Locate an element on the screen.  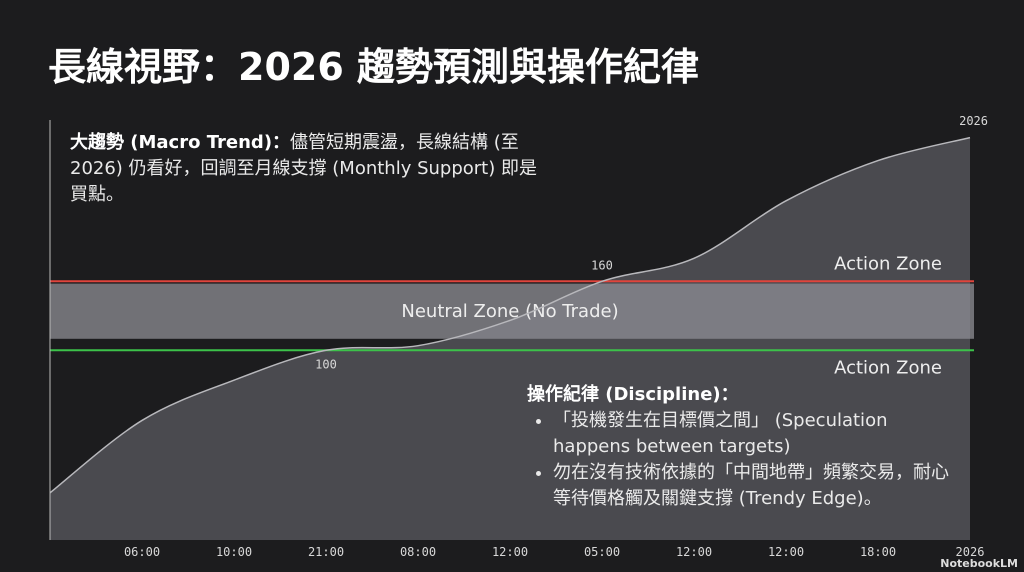
x-tick-label: 21:00 is located at coordinates (326, 552).